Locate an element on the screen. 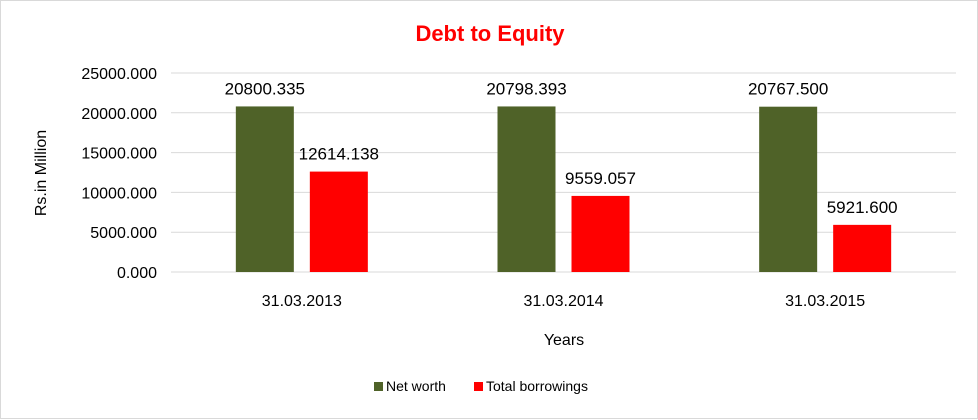 The width and height of the screenshot is (978, 420). chart-title: Debt to Equity is located at coordinates (490, 33).